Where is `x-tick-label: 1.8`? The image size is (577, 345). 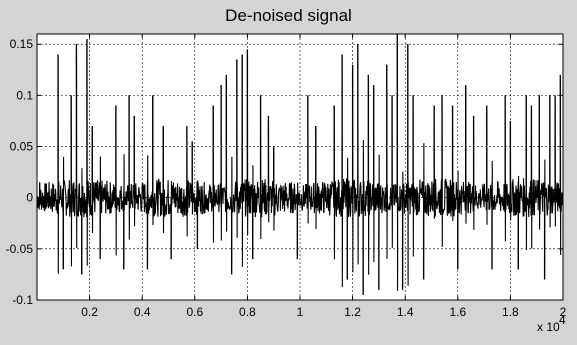
x-tick-label: 1.8 is located at coordinates (510, 312).